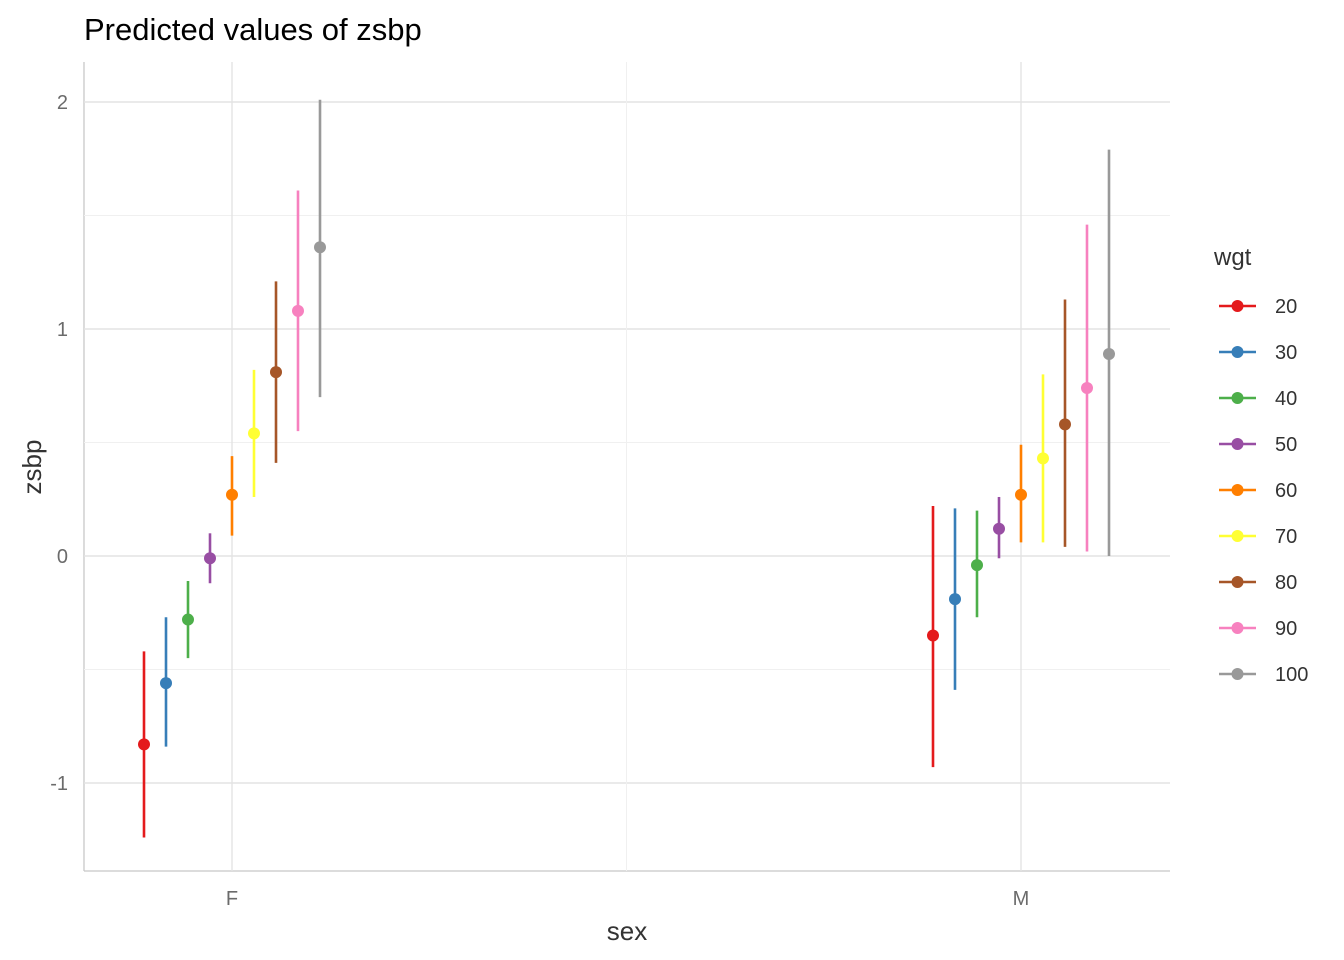  Describe the element at coordinates (1286, 399) in the screenshot. I see `legend-label: 40` at that location.